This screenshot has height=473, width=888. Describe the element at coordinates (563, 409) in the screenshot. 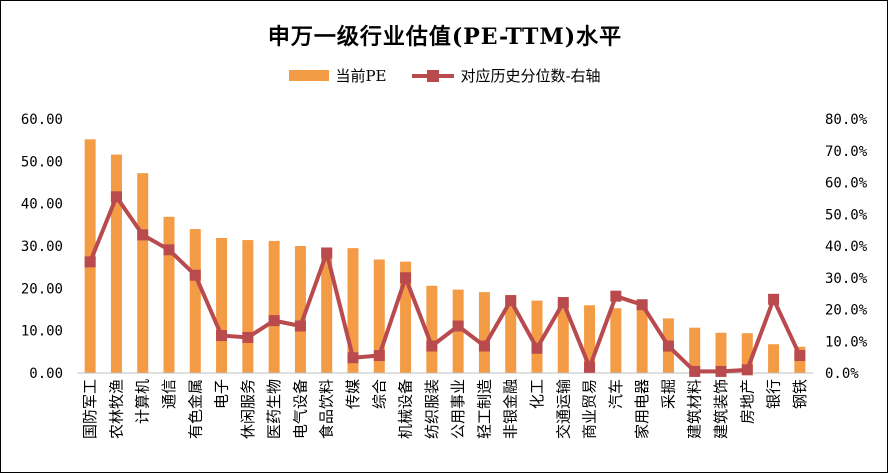

I see `x-category-label: 交通运输` at that location.